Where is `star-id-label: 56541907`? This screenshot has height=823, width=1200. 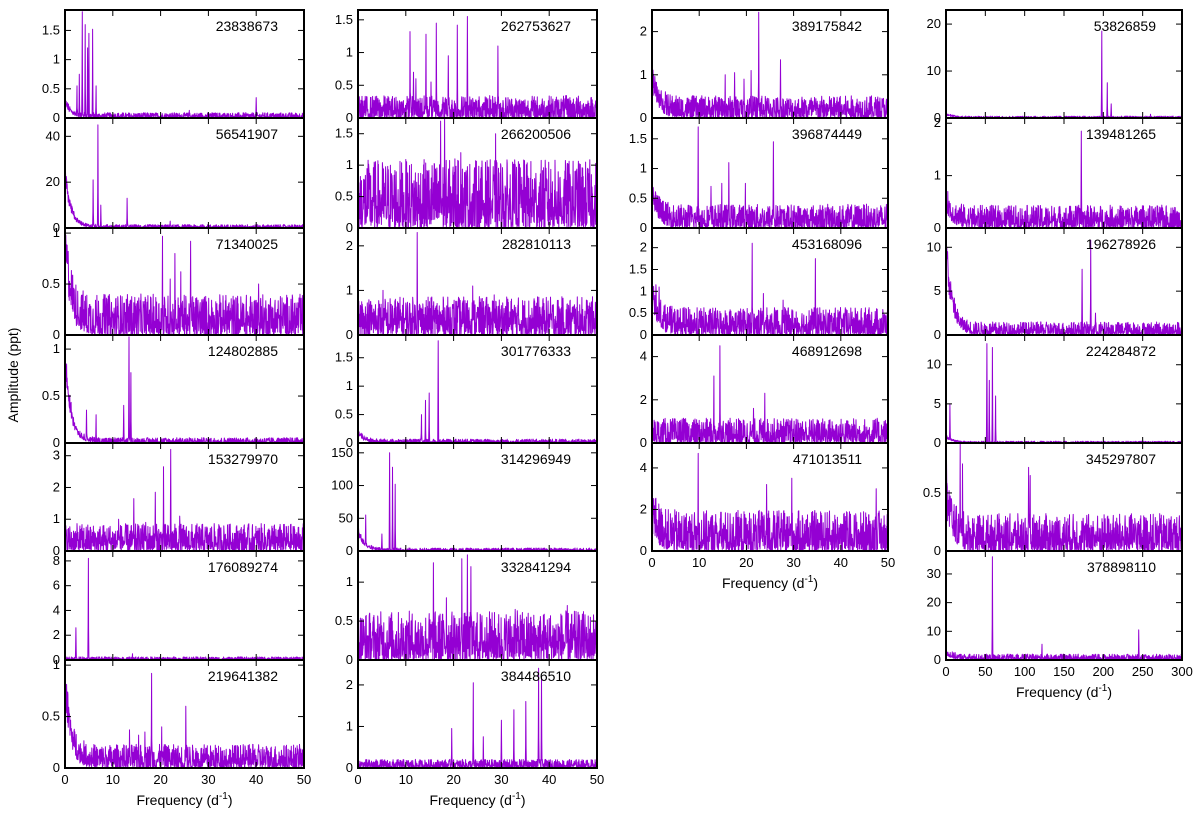
star-id-label: 56541907 is located at coordinates (247, 134).